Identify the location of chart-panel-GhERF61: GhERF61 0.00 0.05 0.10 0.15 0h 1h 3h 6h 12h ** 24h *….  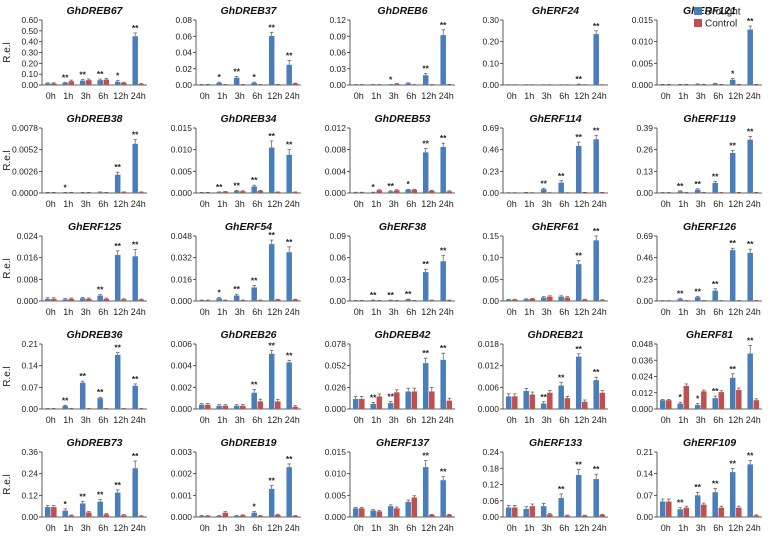
(545, 269).